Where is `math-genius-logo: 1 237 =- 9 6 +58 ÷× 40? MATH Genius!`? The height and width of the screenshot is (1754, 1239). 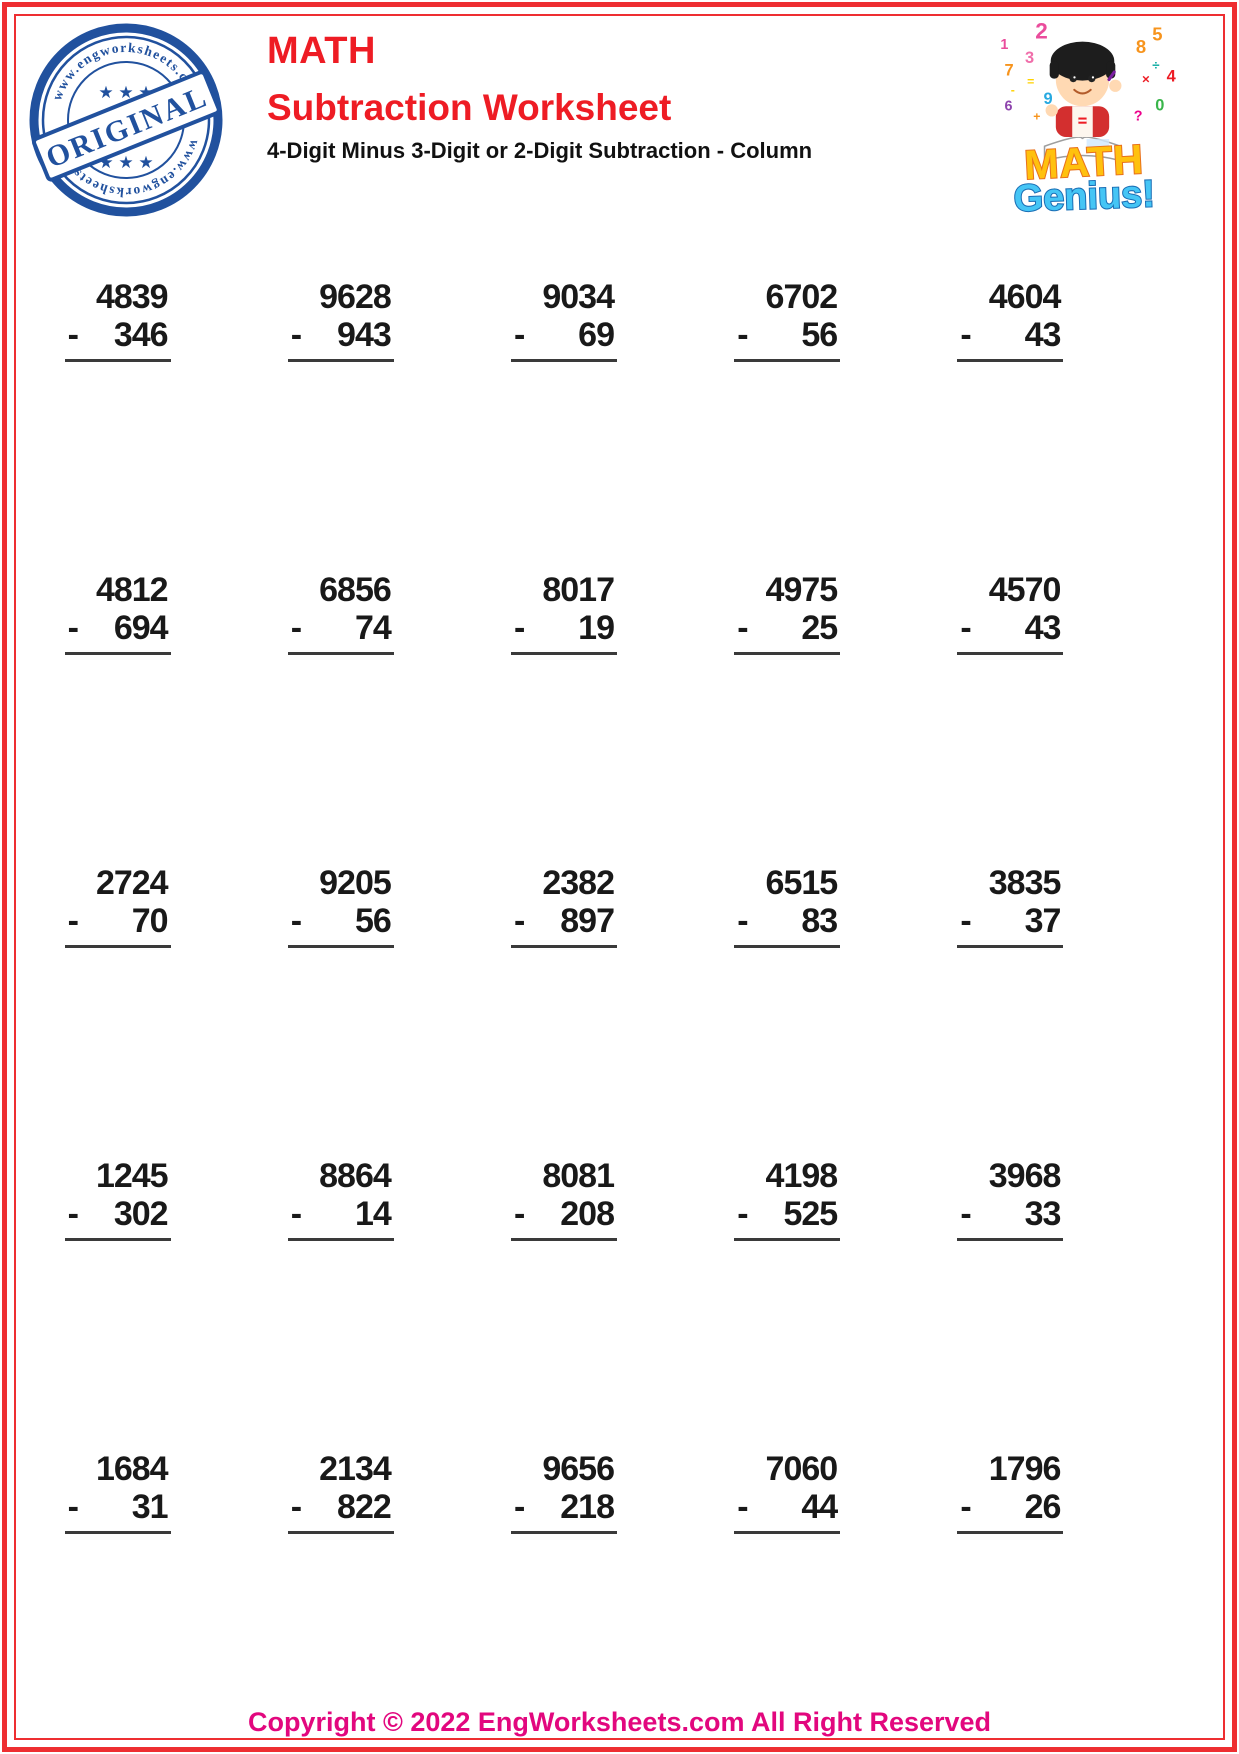 math-genius-logo: 1 237 =- 9 6 +58 ÷× 40? MATH Genius! is located at coordinates (1088, 117).